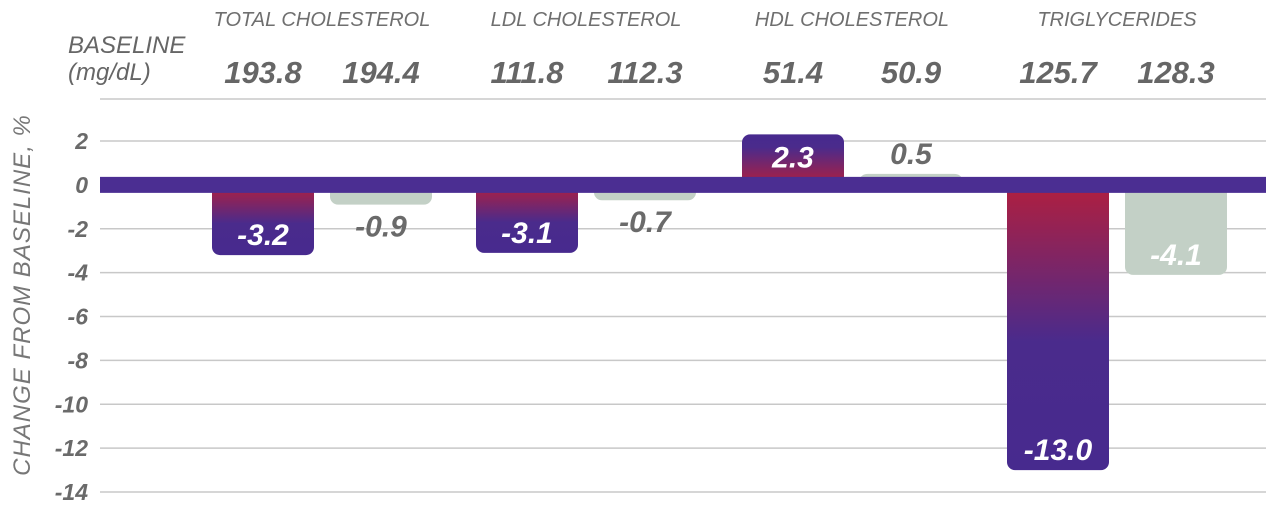  I want to click on baseline-value: 111.8, so click(528, 72).